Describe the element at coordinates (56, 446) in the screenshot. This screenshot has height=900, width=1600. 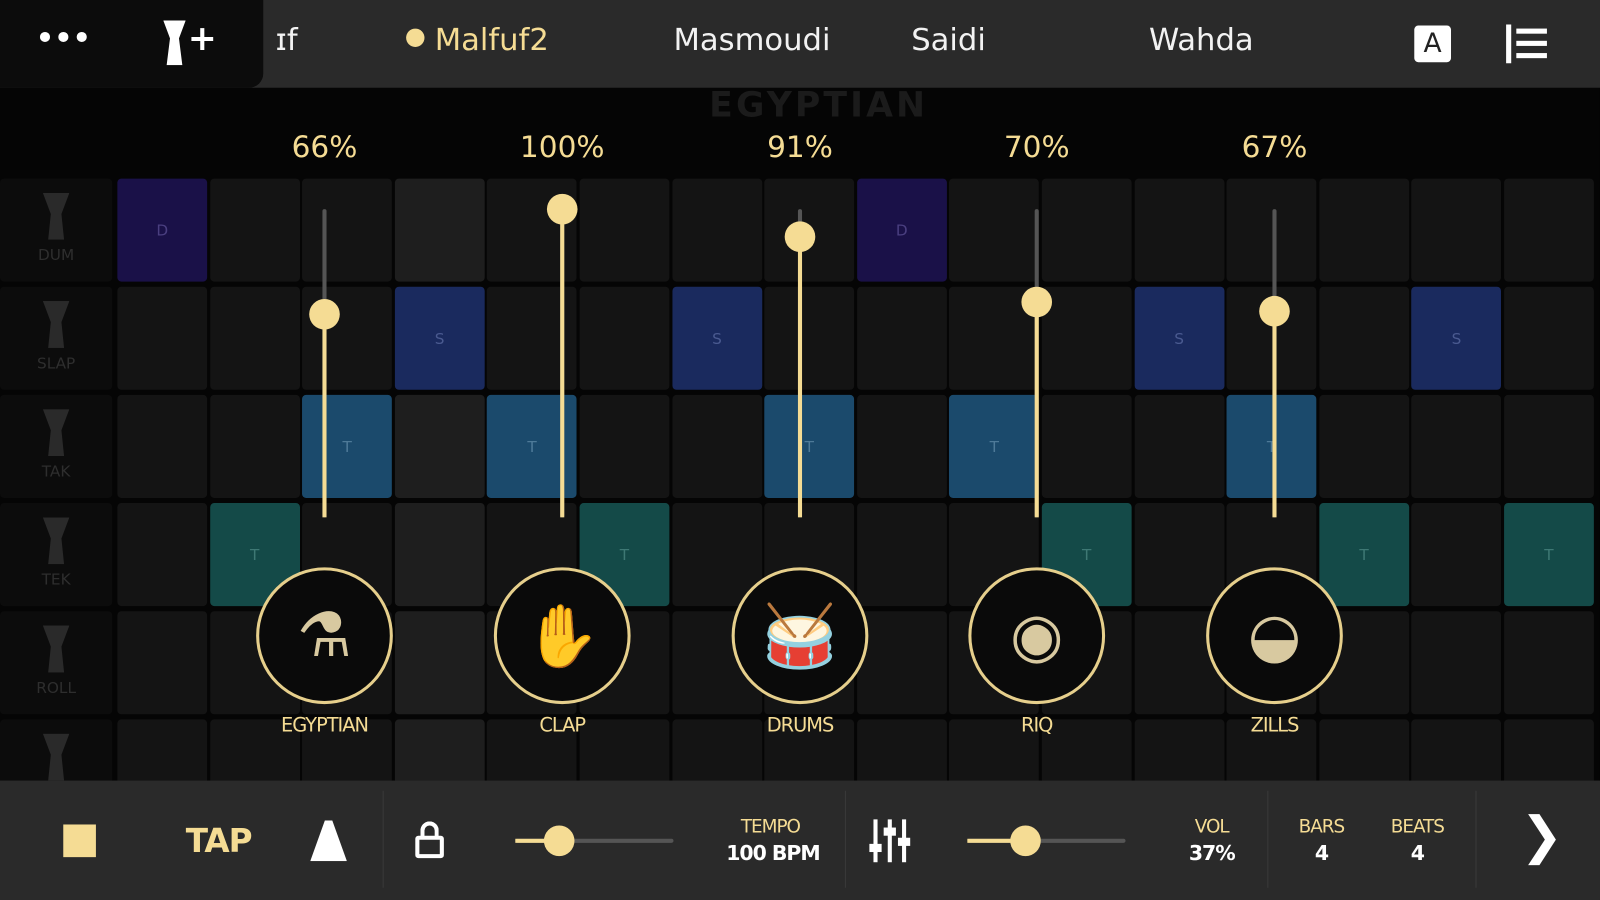
I see `row-label-tak: TAK` at that location.